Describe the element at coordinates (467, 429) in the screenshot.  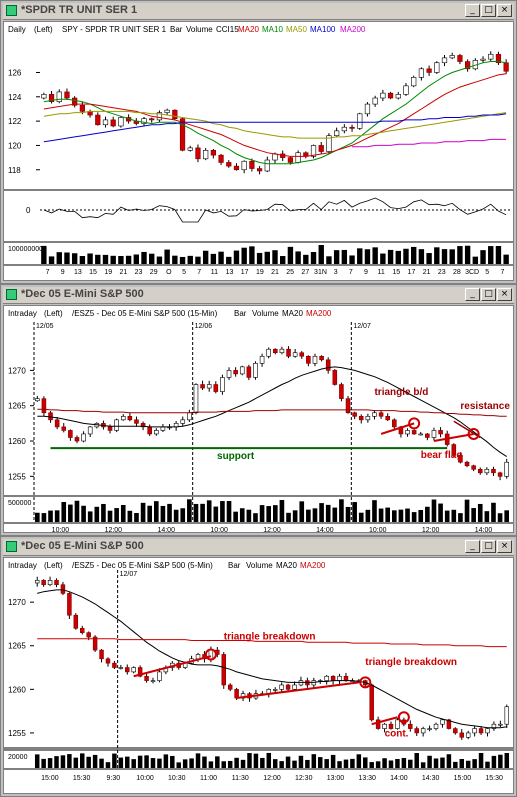
I see `resistance-line` at that location.